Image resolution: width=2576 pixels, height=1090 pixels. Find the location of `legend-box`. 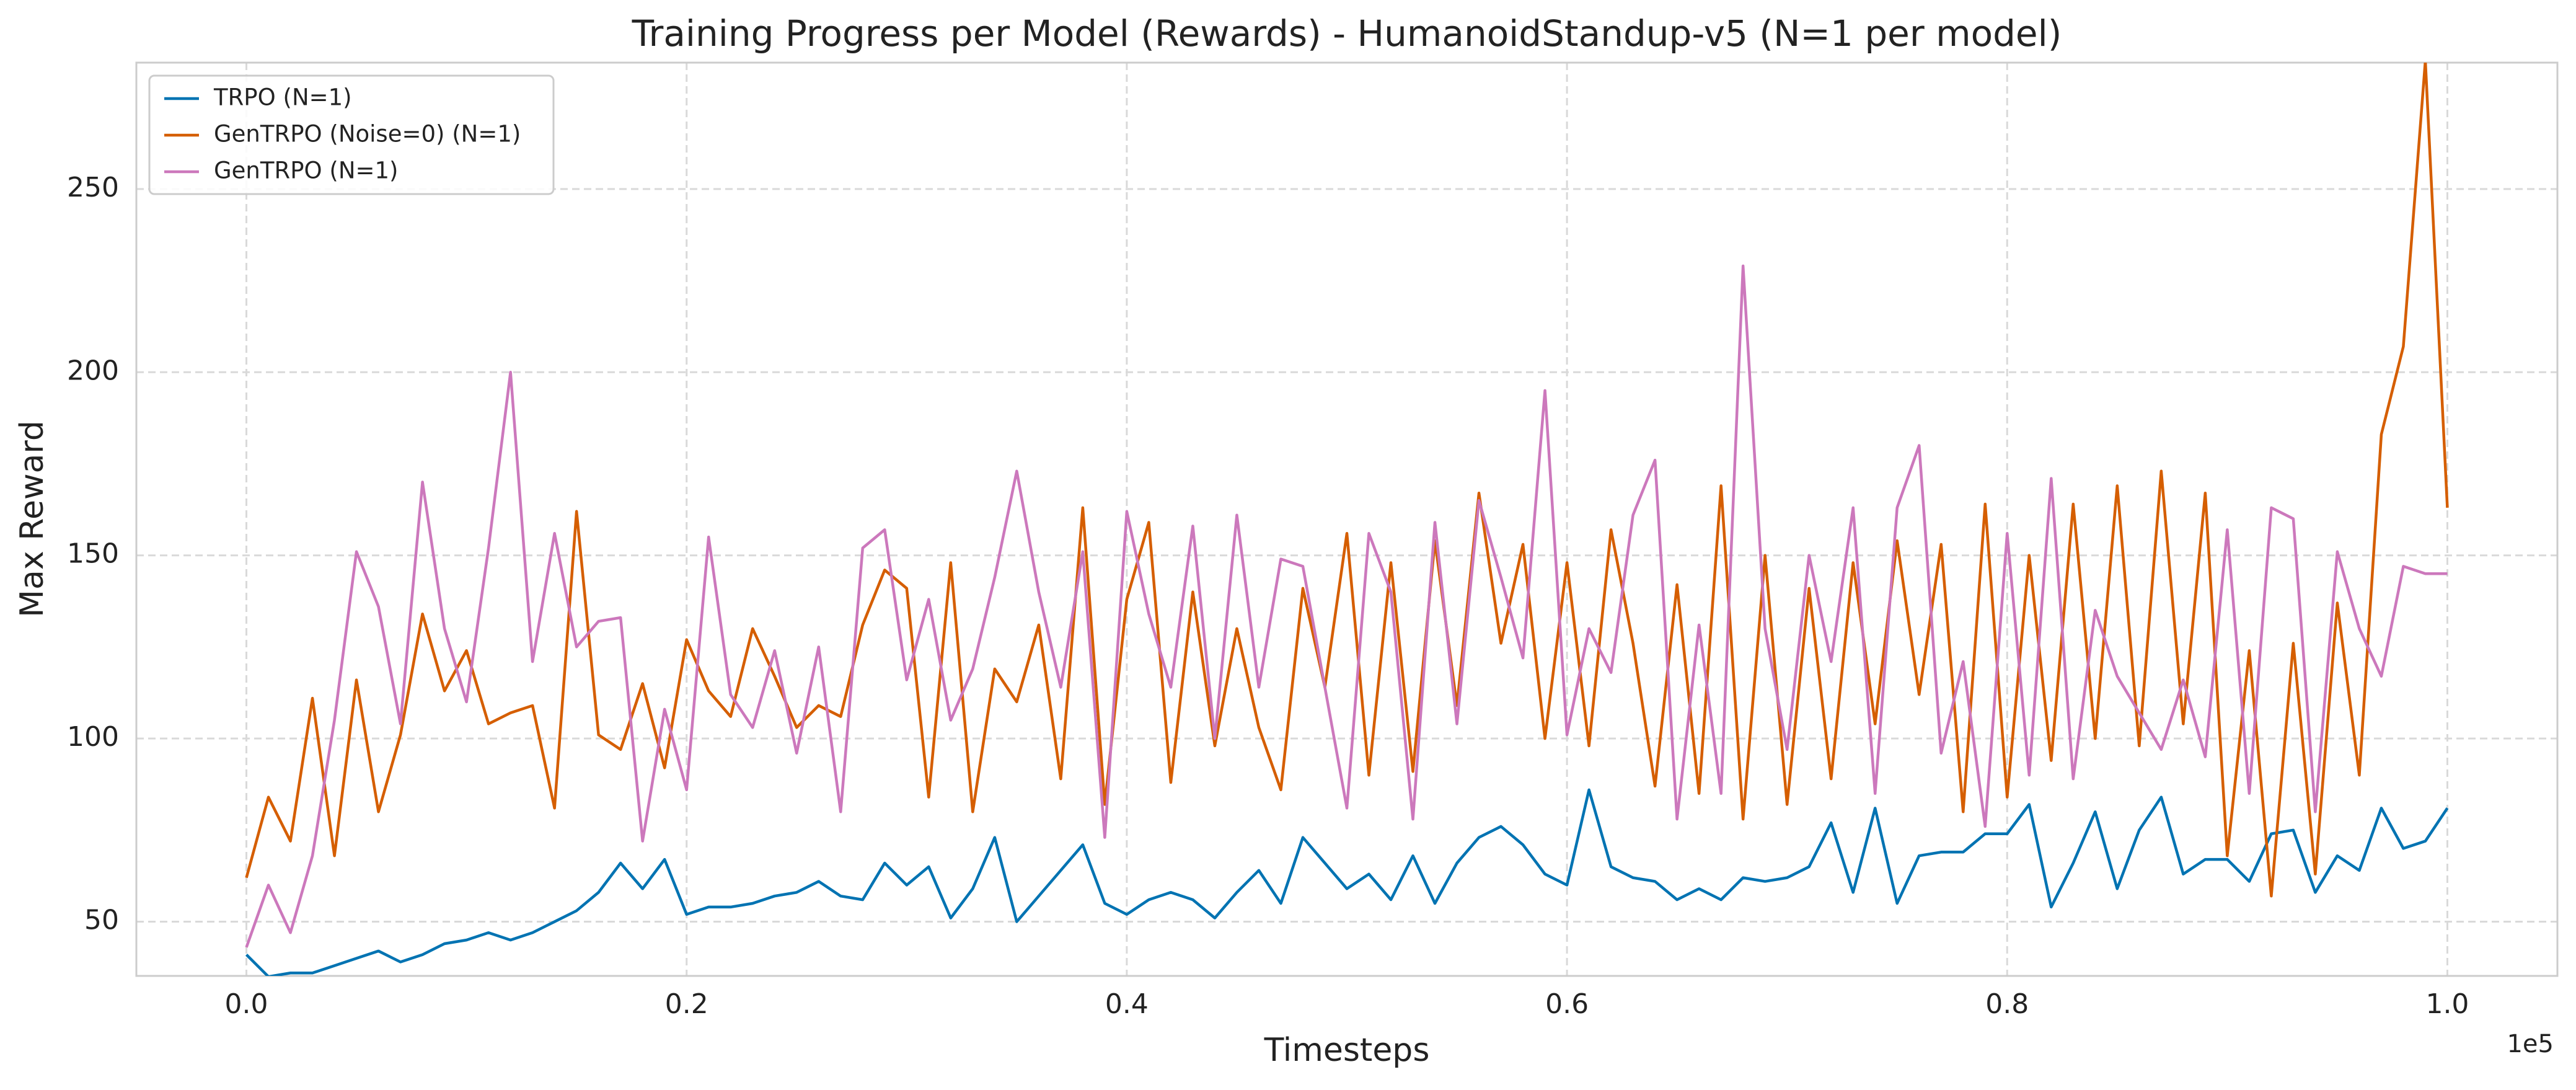

legend-box is located at coordinates (351, 134).